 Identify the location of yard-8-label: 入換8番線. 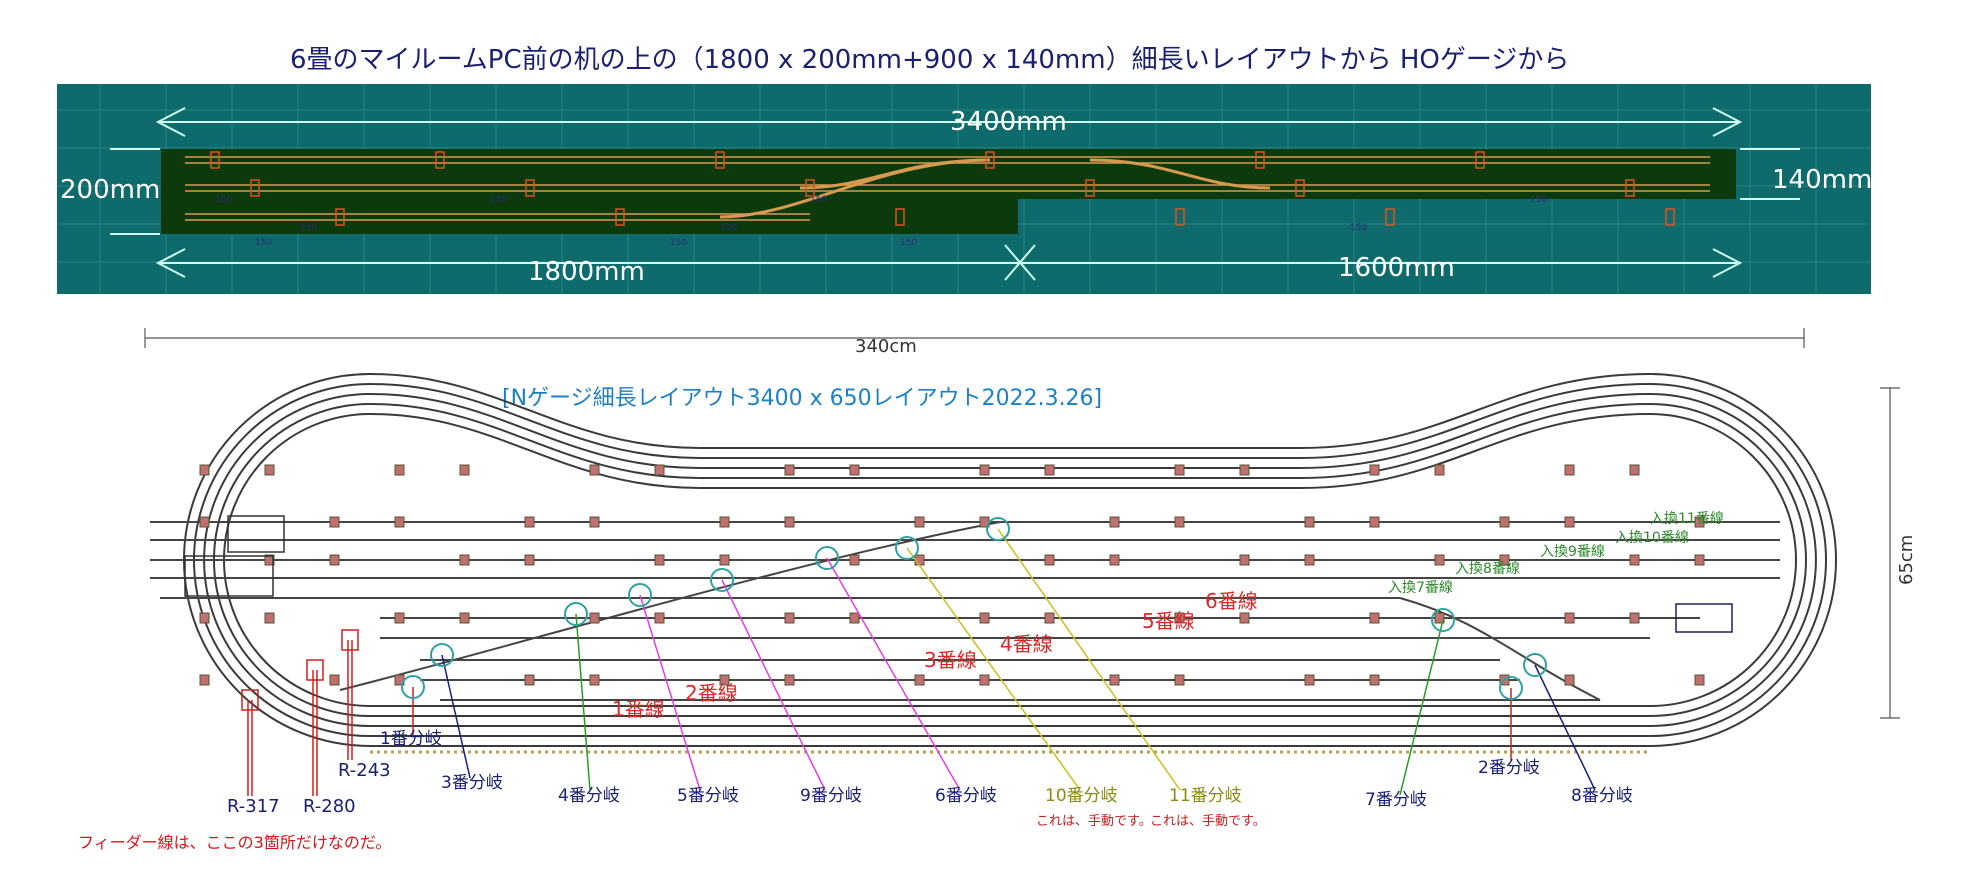
(1487, 569).